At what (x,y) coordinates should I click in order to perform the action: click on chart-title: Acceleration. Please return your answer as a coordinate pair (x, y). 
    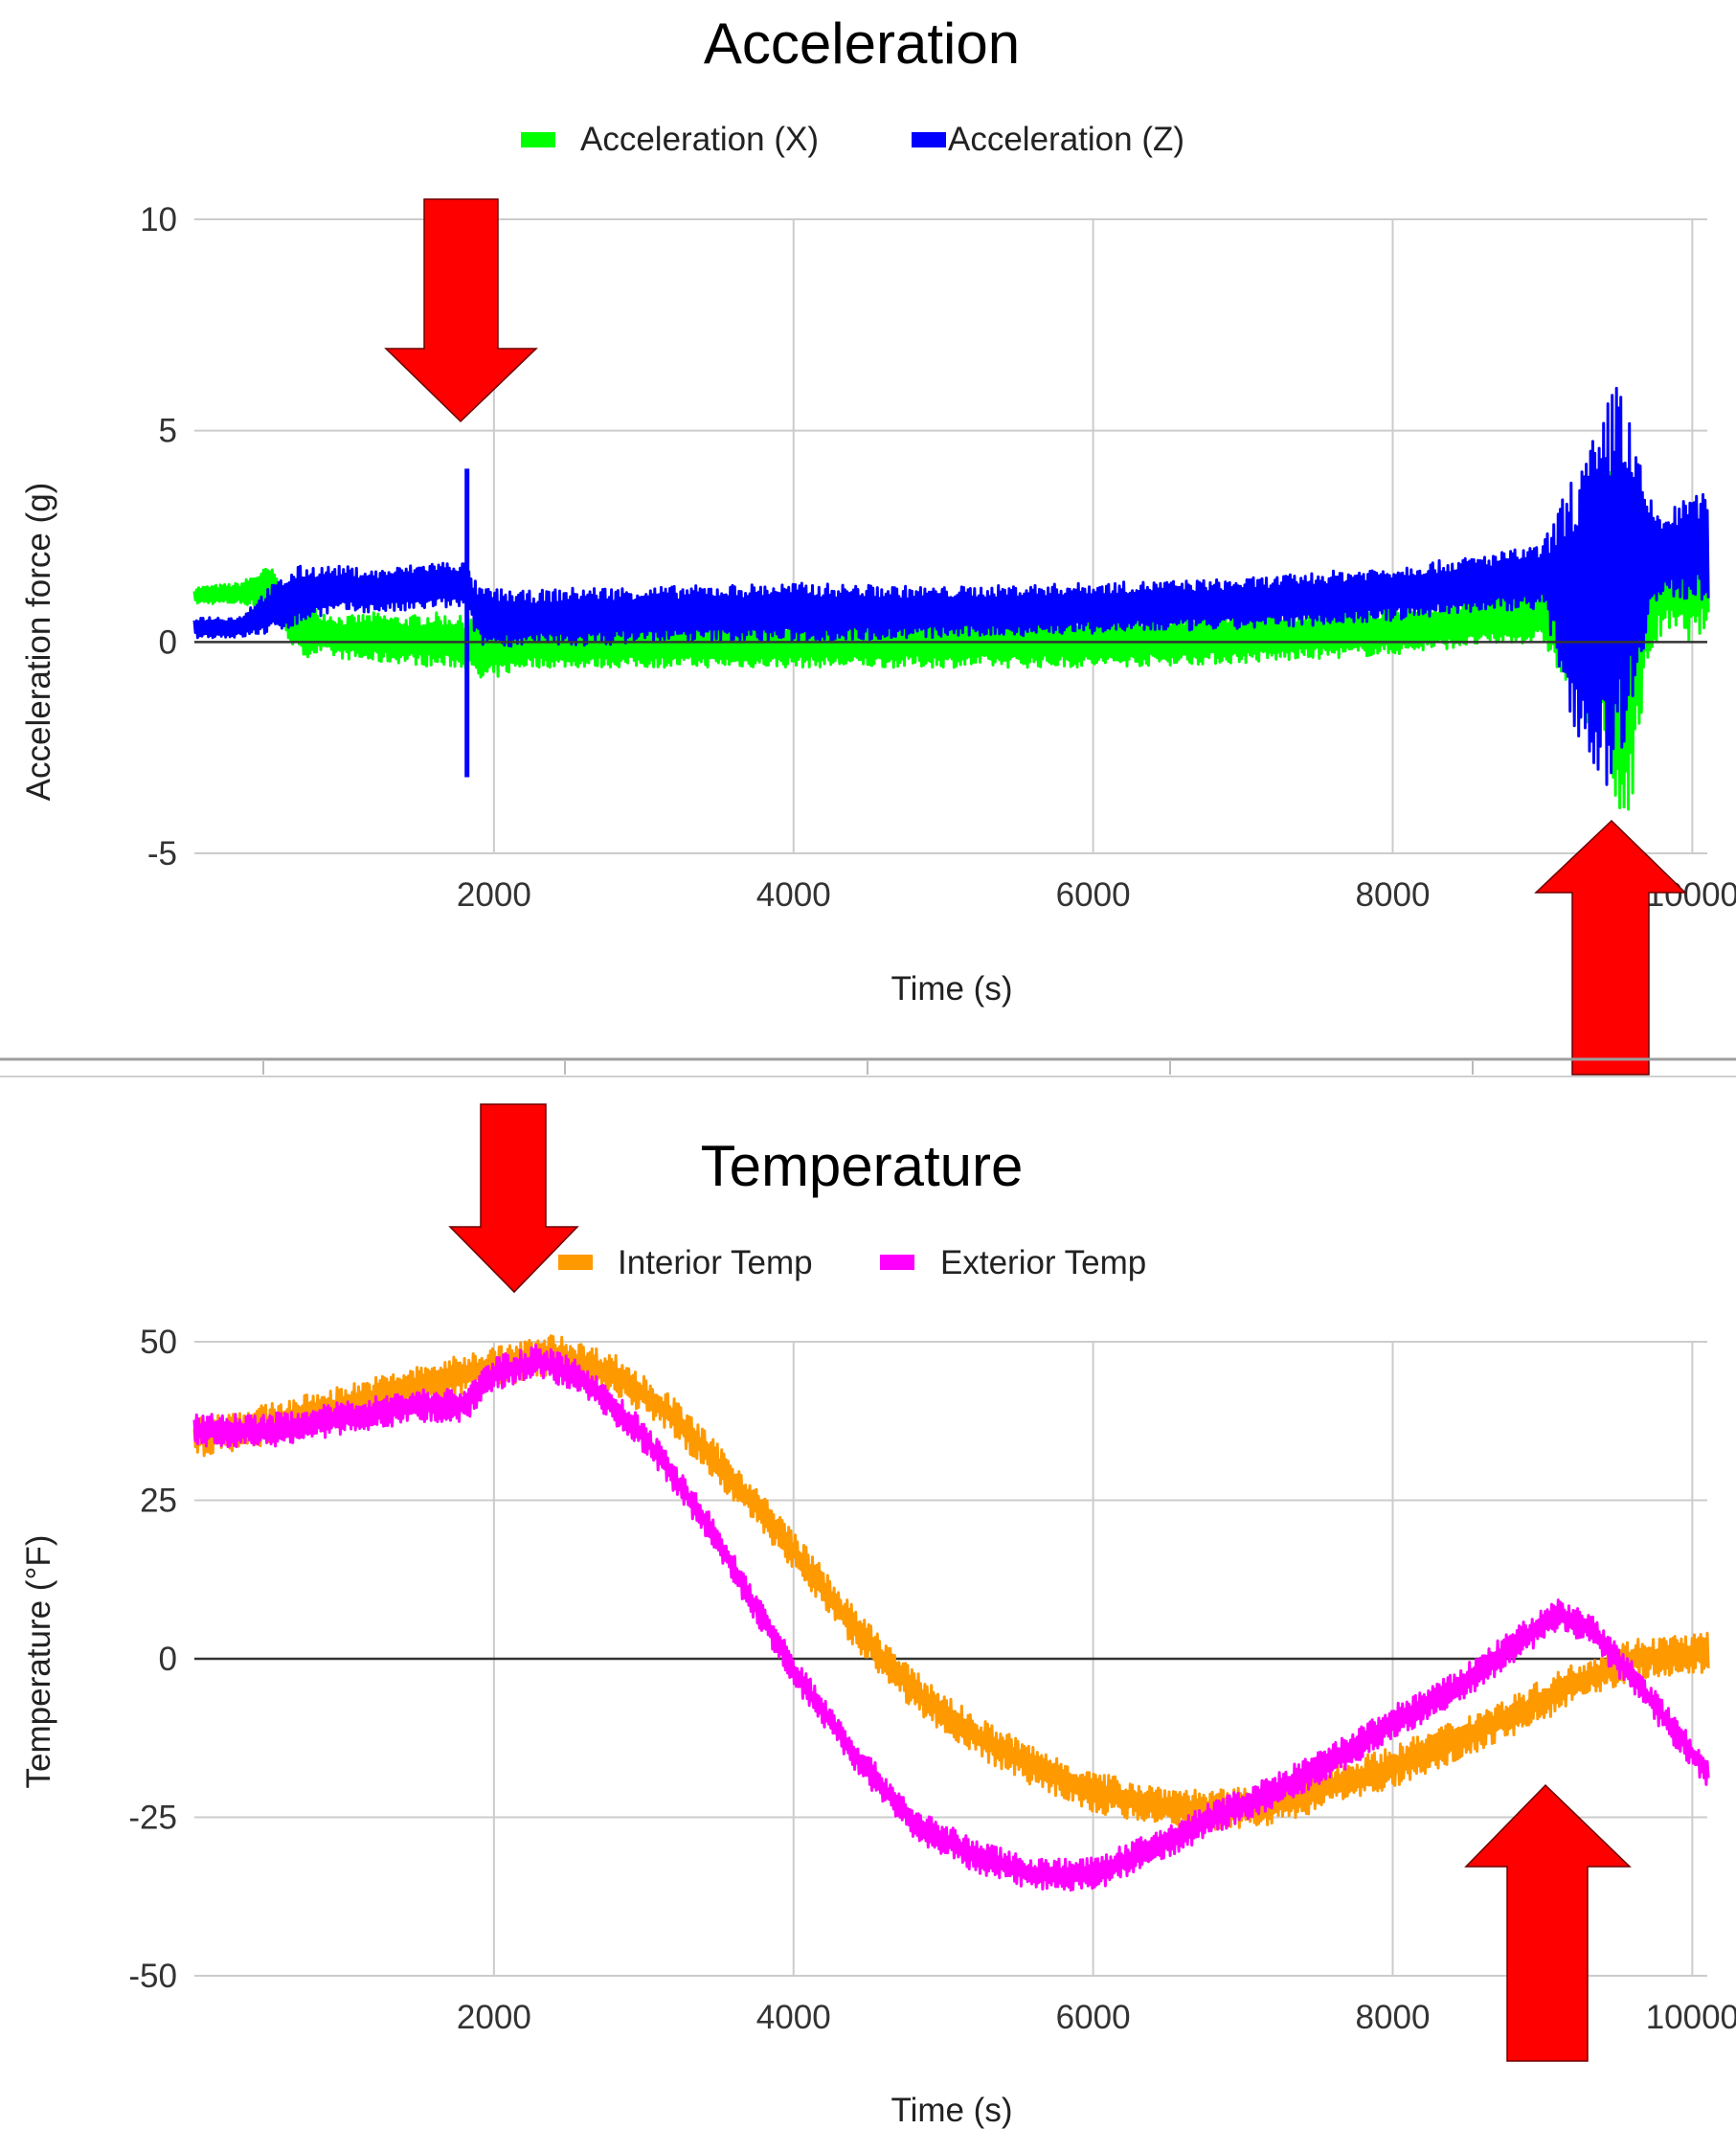
    Looking at the image, I should click on (862, 43).